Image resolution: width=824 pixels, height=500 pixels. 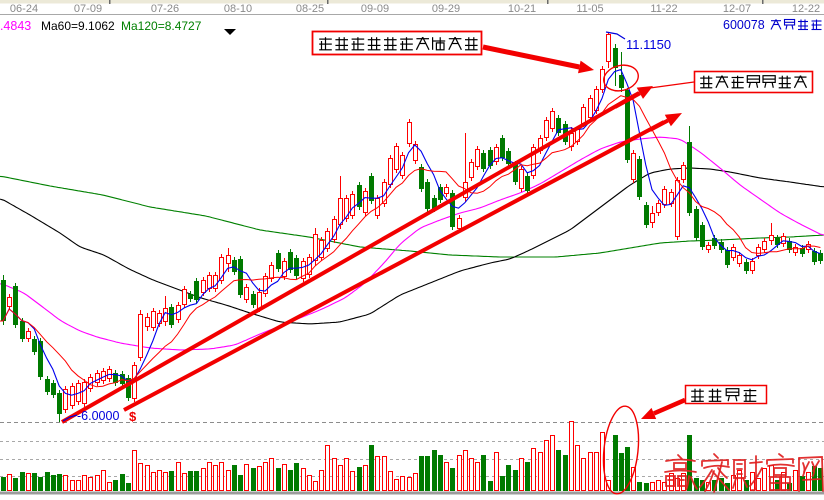 What do you see at coordinates (446, 9) in the screenshot?
I see `svg-text: 09-29` at bounding box center [446, 9].